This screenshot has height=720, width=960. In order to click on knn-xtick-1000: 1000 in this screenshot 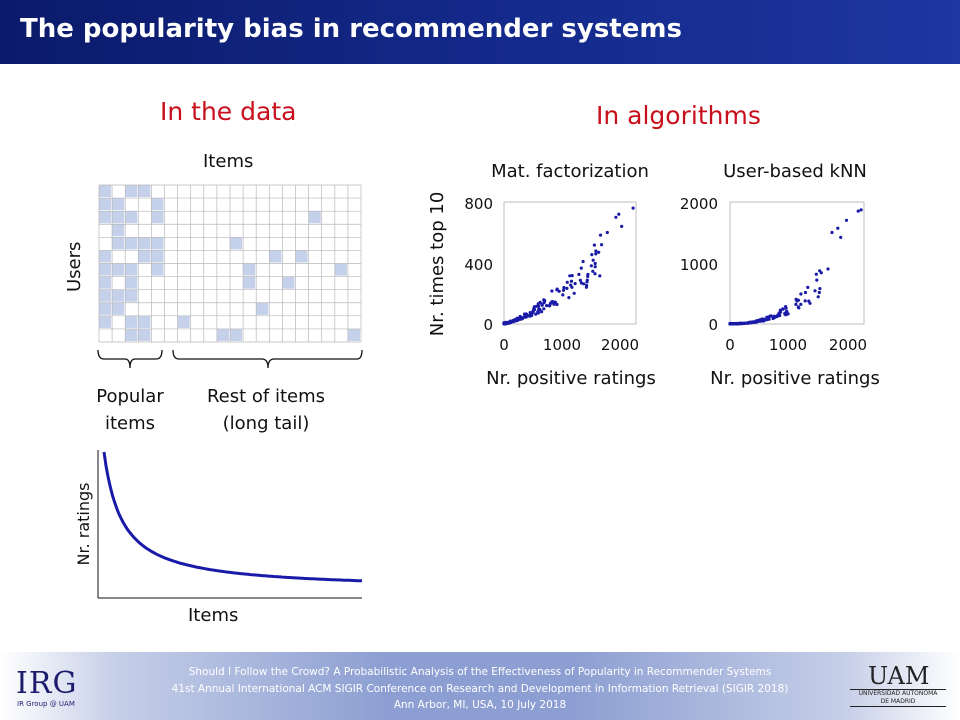, I will do `click(788, 345)`.